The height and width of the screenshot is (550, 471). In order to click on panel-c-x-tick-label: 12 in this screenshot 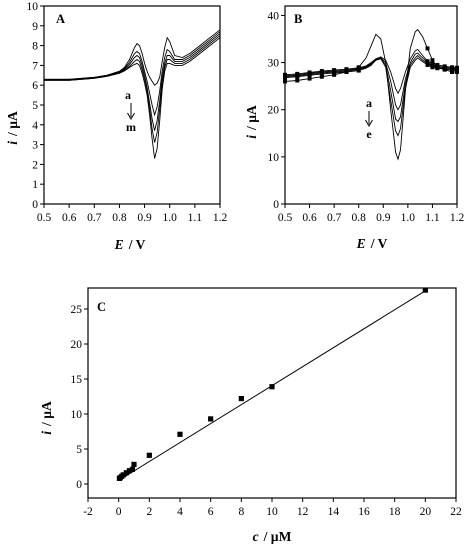, I will do `click(303, 512)`.